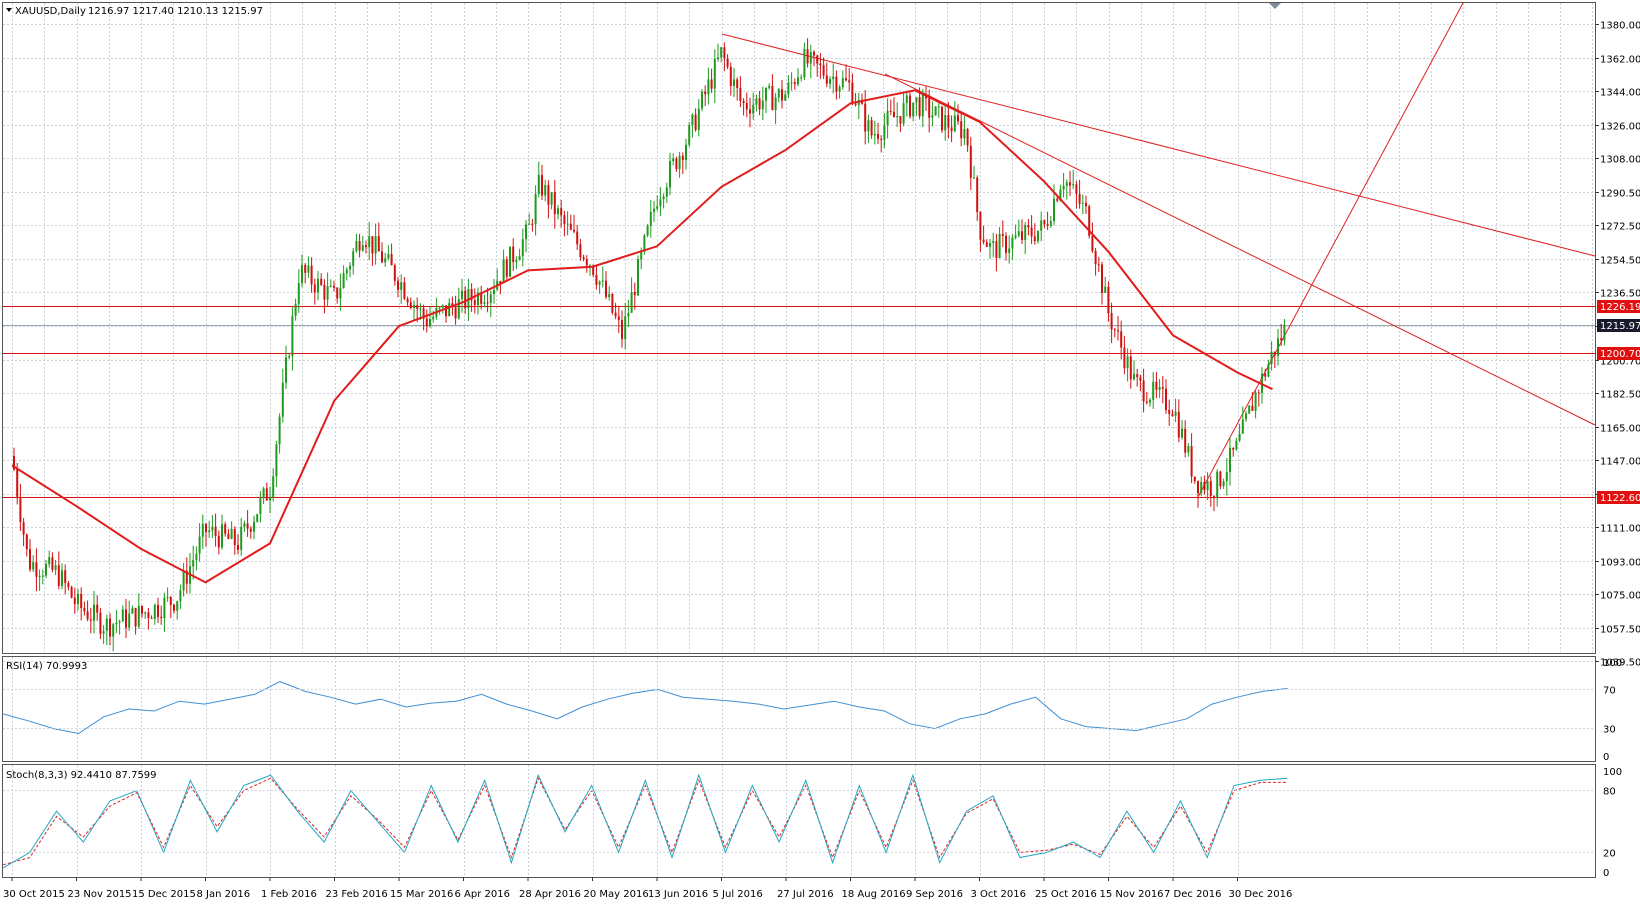 Image resolution: width=1640 pixels, height=906 pixels. I want to click on stoch-main-line, so click(645, 821).